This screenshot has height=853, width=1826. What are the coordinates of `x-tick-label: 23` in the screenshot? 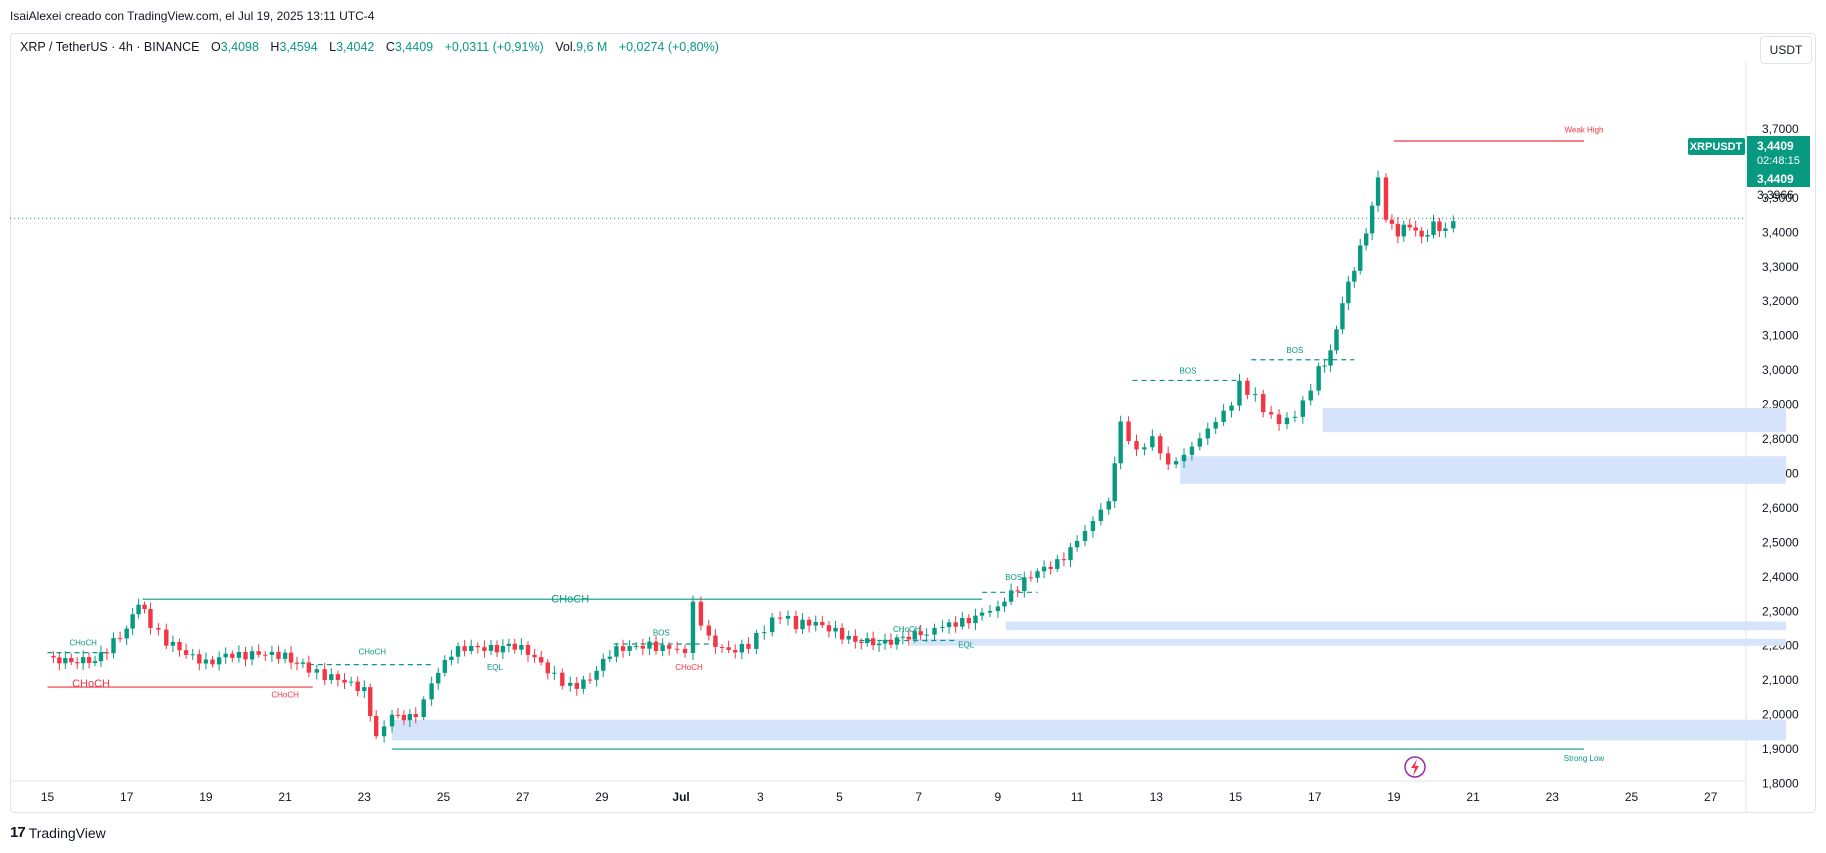 It's located at (1553, 797).